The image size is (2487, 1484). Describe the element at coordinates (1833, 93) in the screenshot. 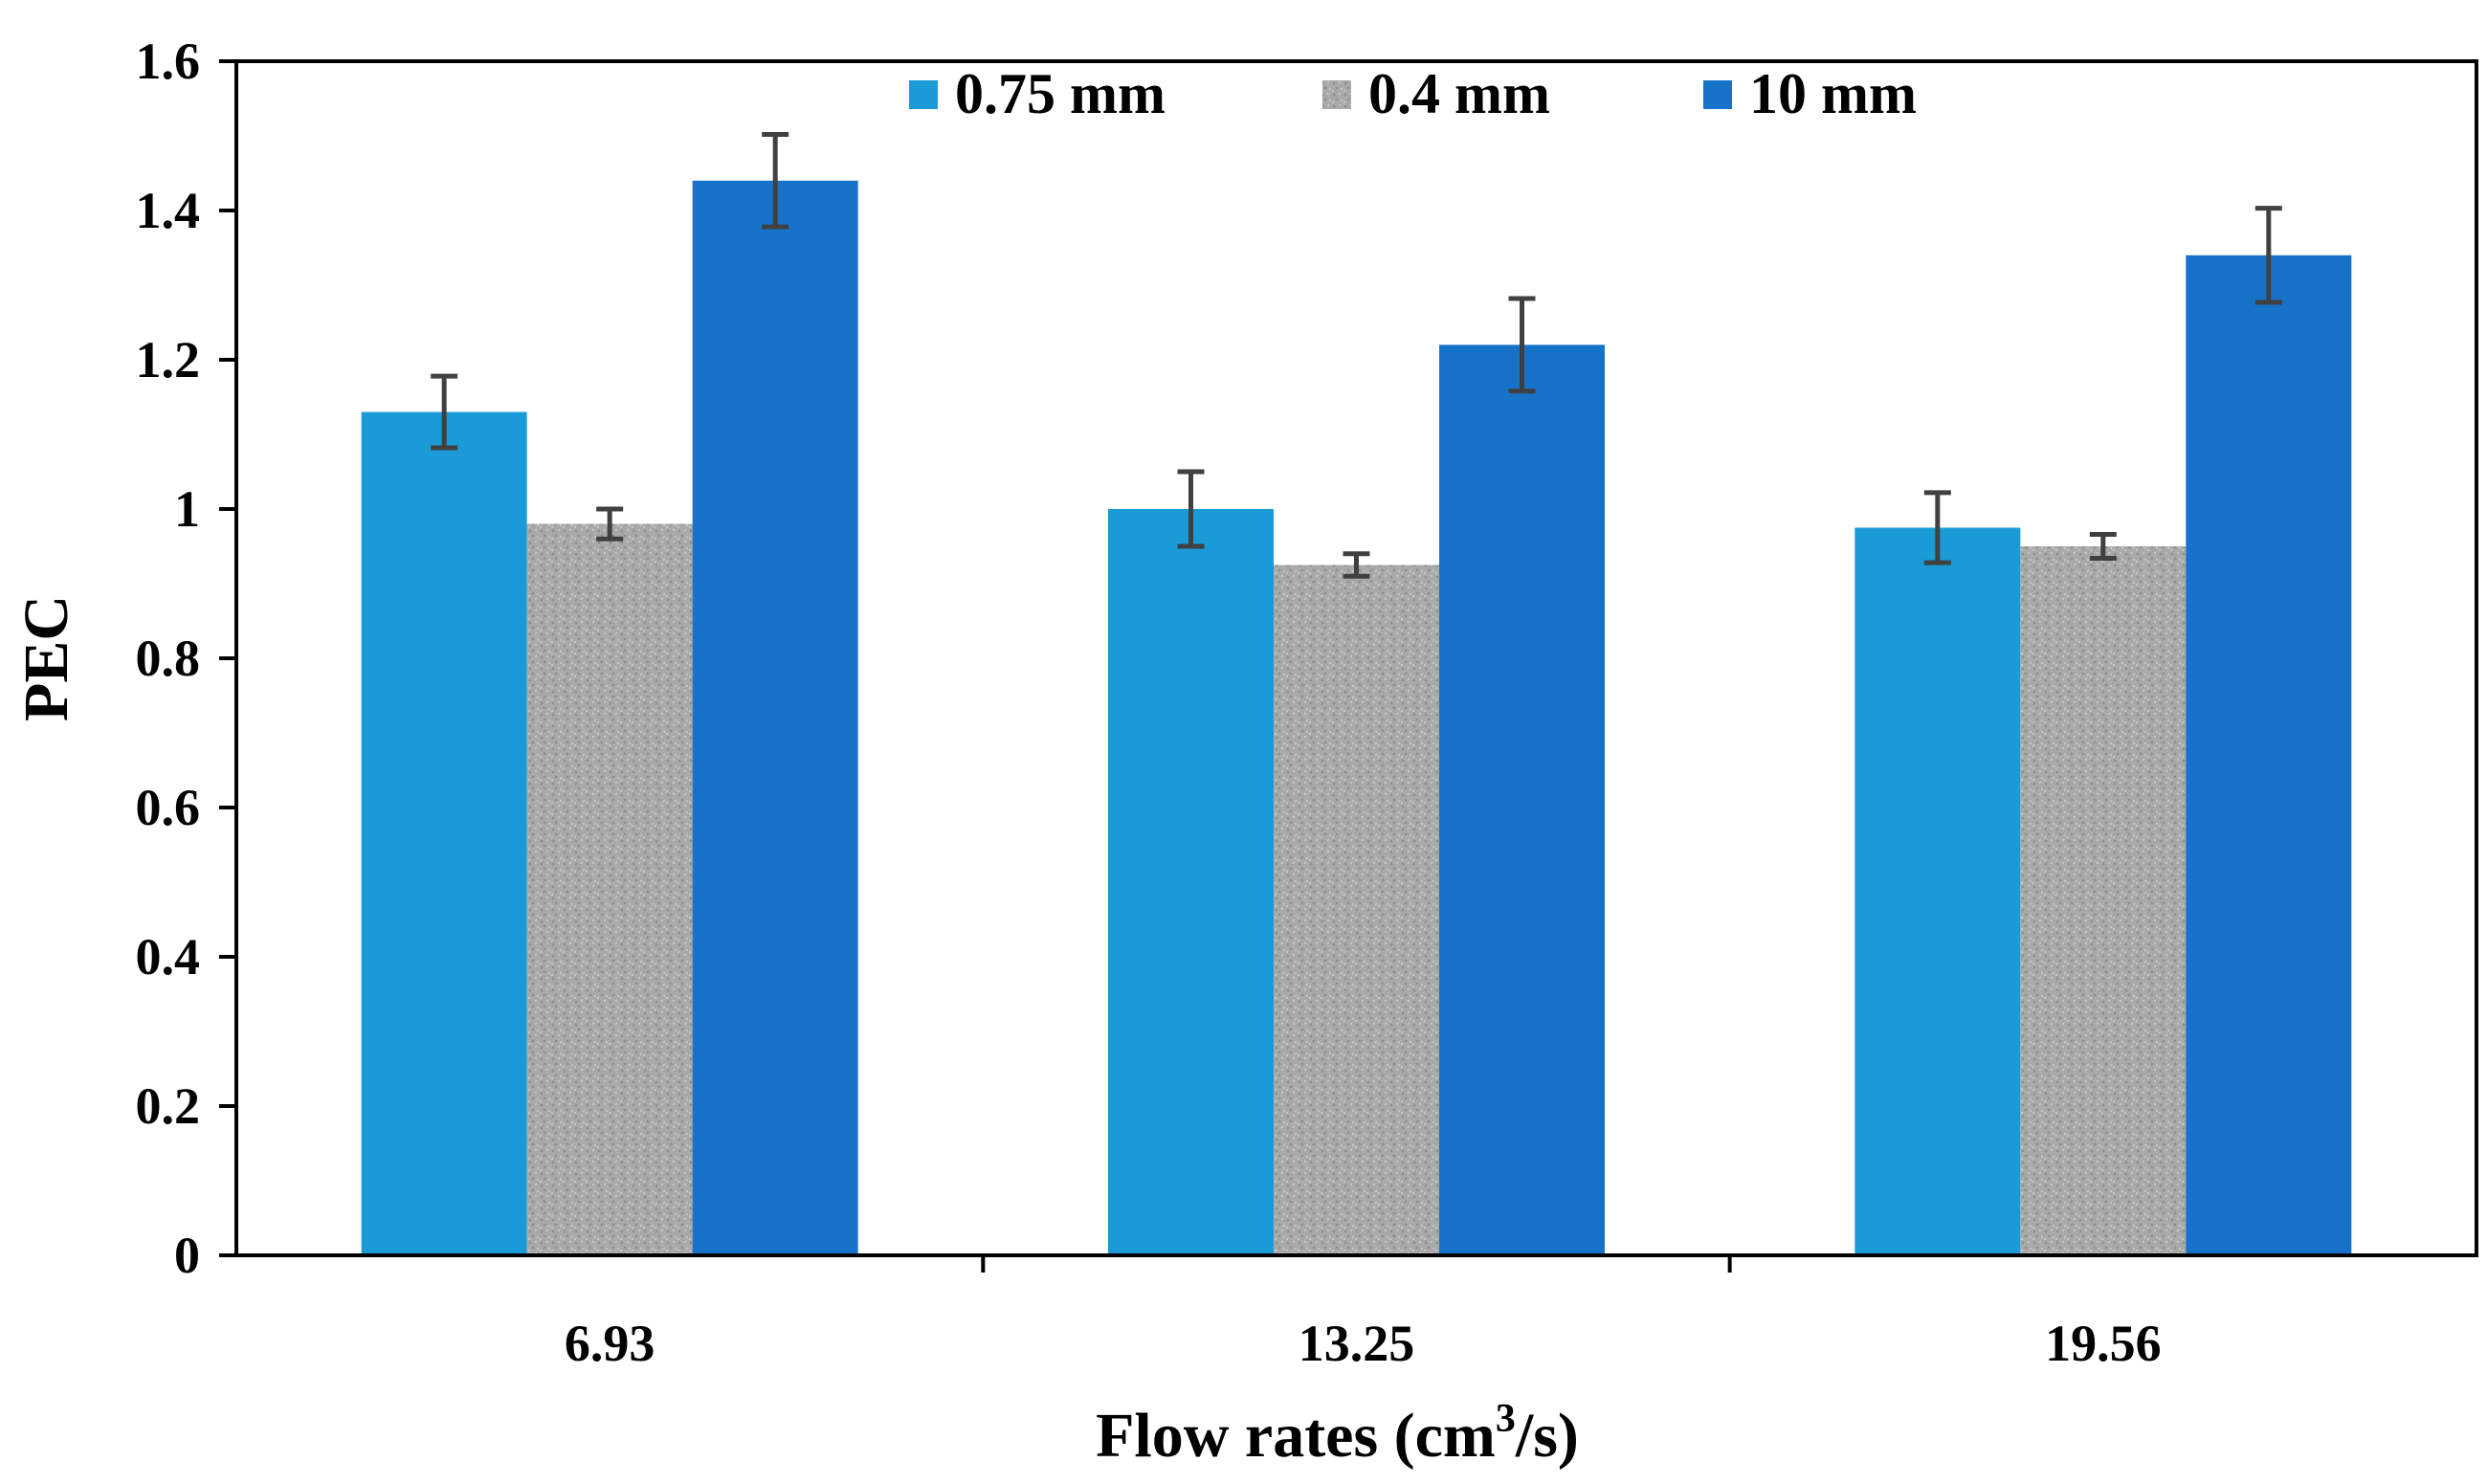

I see `legend-label: 10 mm` at that location.